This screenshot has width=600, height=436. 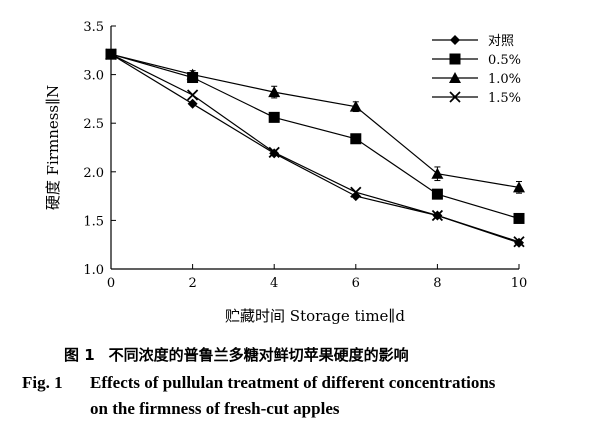 I want to click on y-tick-label-2: 2.0, so click(x=93, y=173).